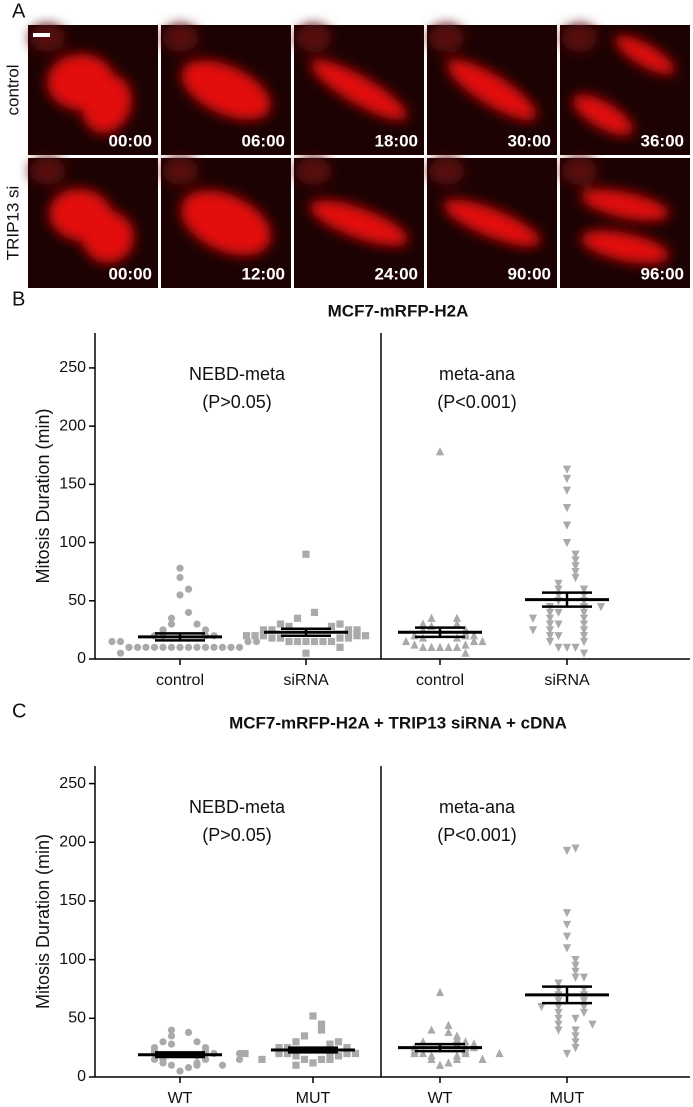 Image resolution: width=693 pixels, height=1107 pixels. Describe the element at coordinates (130, 273) in the screenshot. I see `timestamp: 00:00` at that location.